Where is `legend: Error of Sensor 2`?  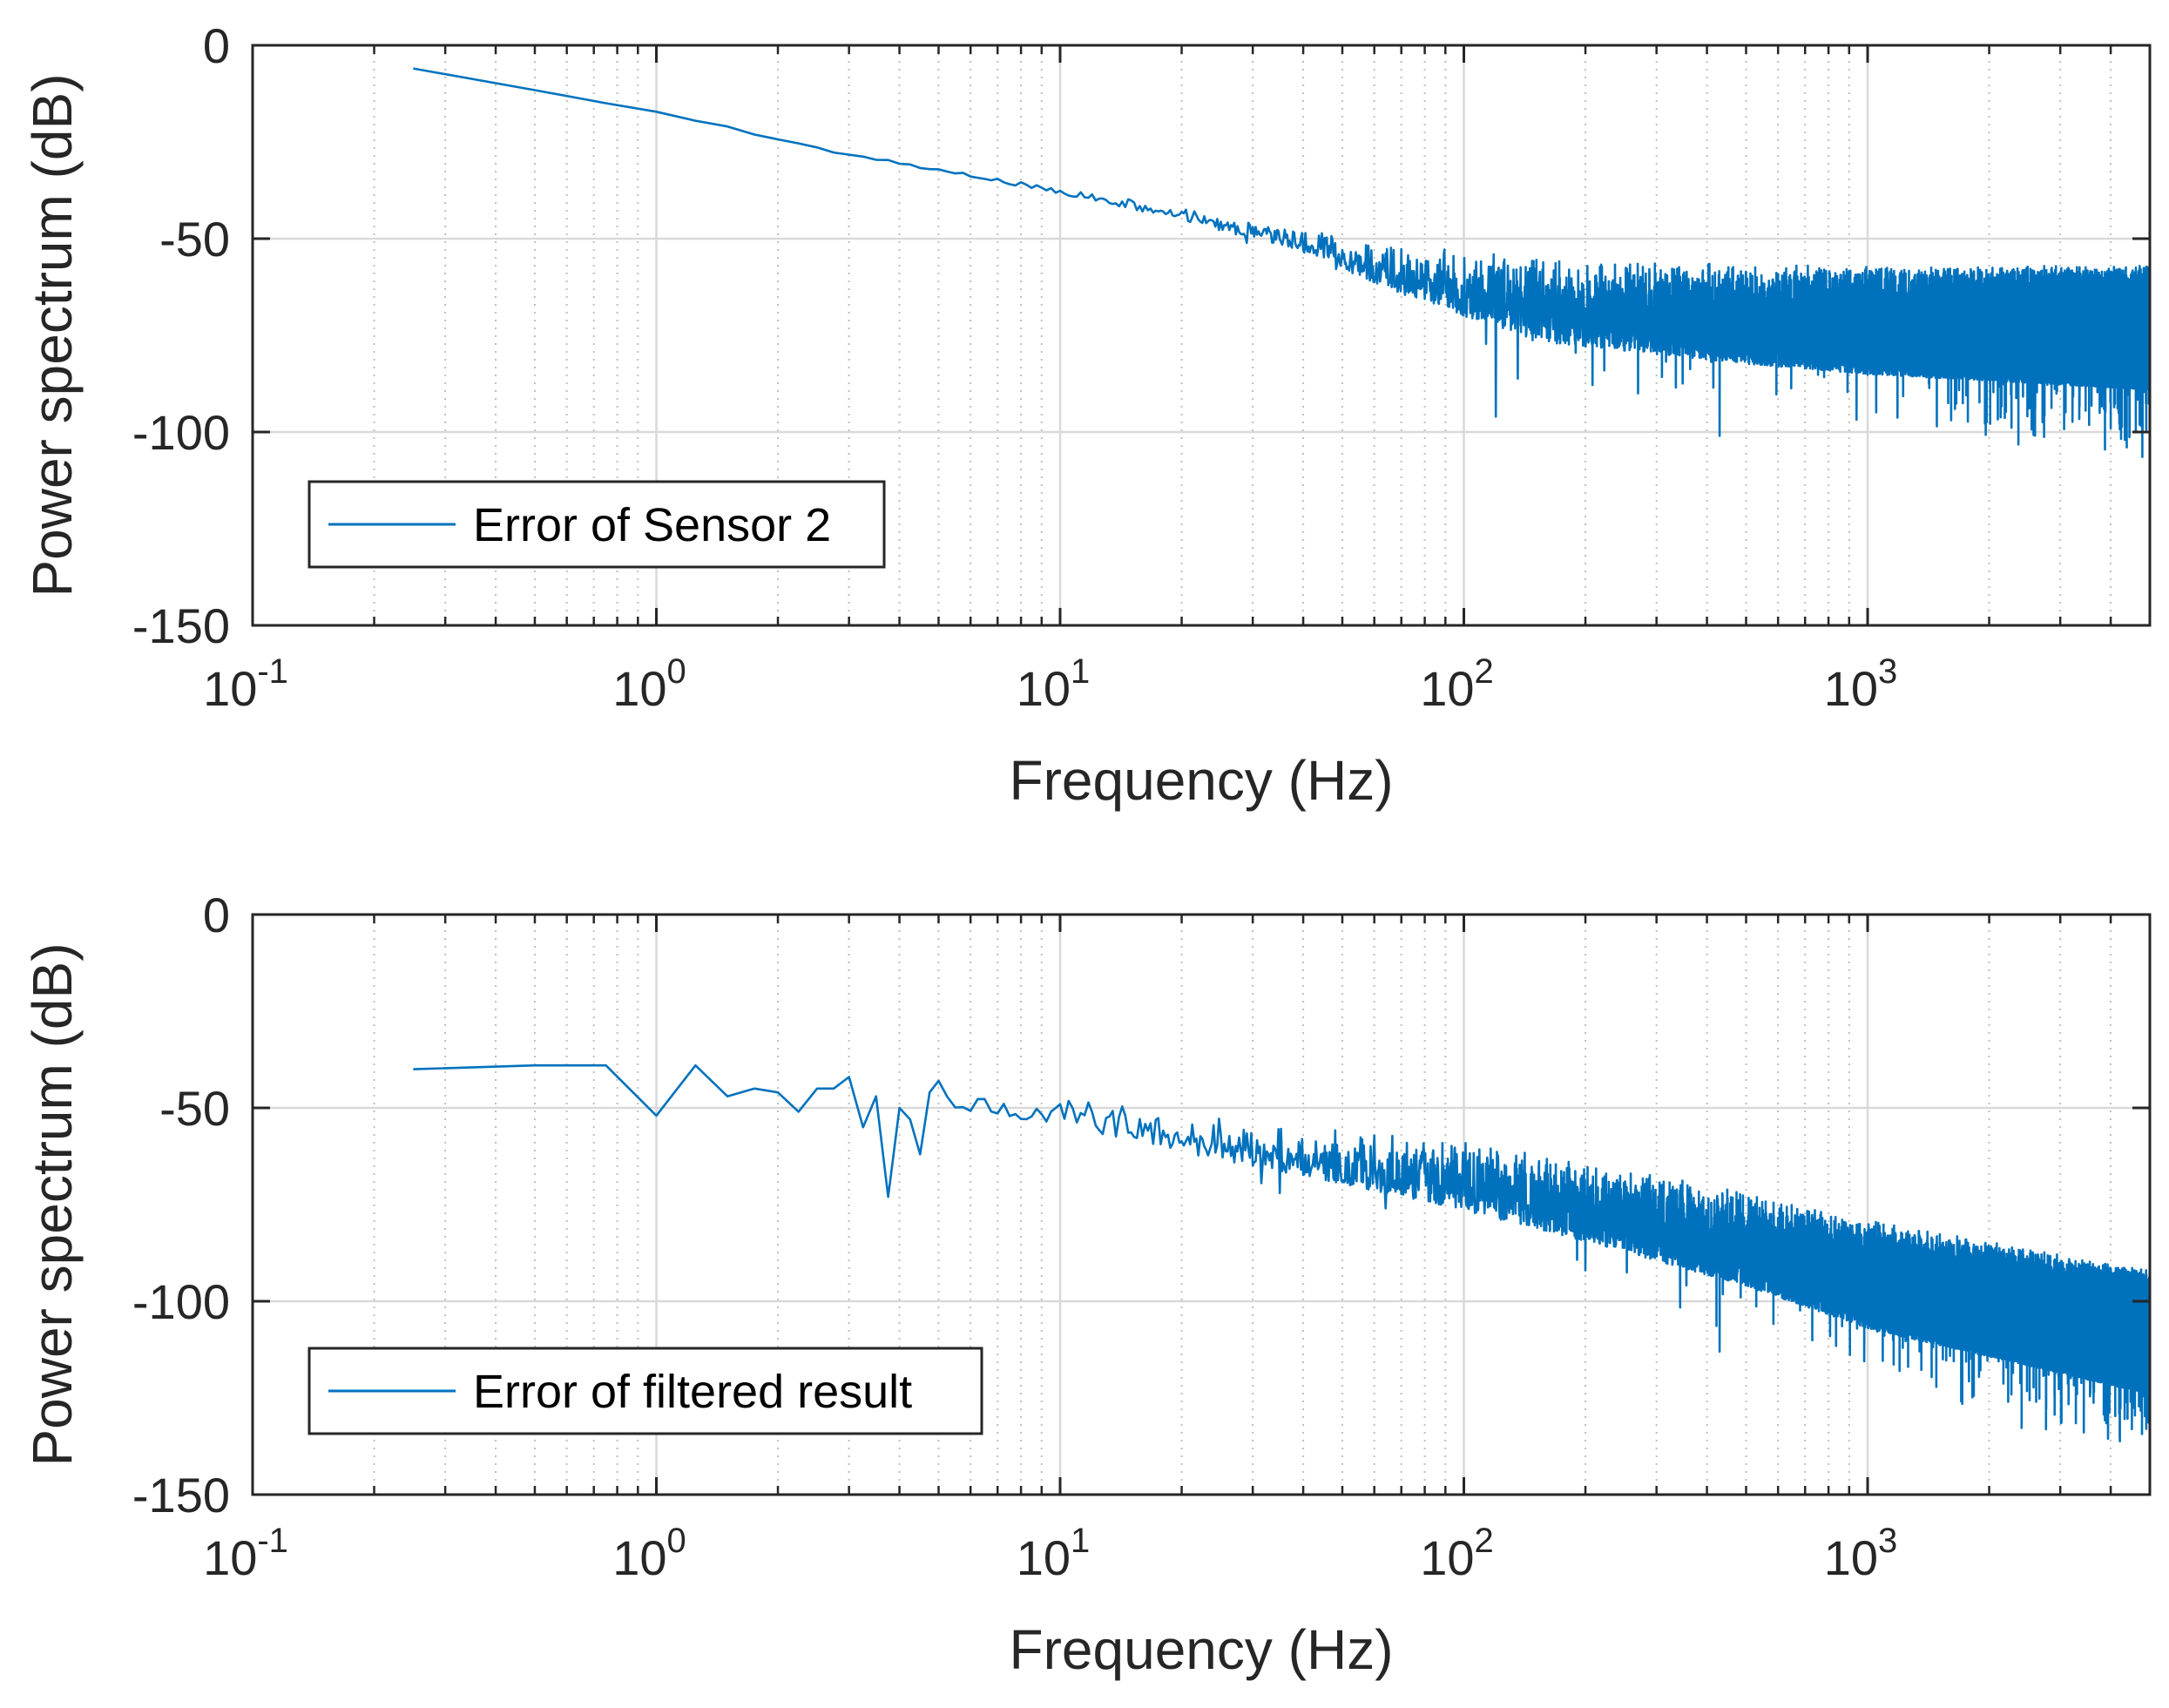
legend: Error of Sensor 2 is located at coordinates (596, 524).